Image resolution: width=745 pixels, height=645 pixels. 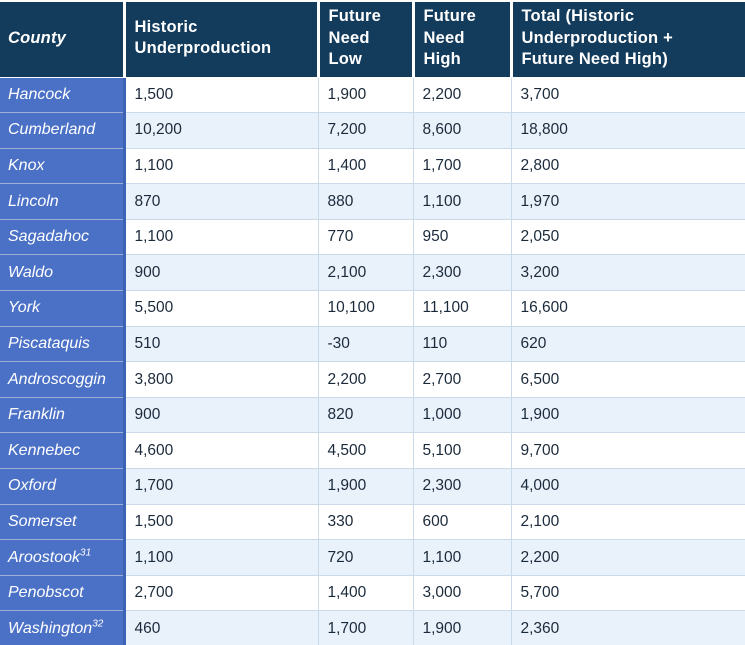 I want to click on future-need-high-cell: 3,000, so click(x=462, y=592).